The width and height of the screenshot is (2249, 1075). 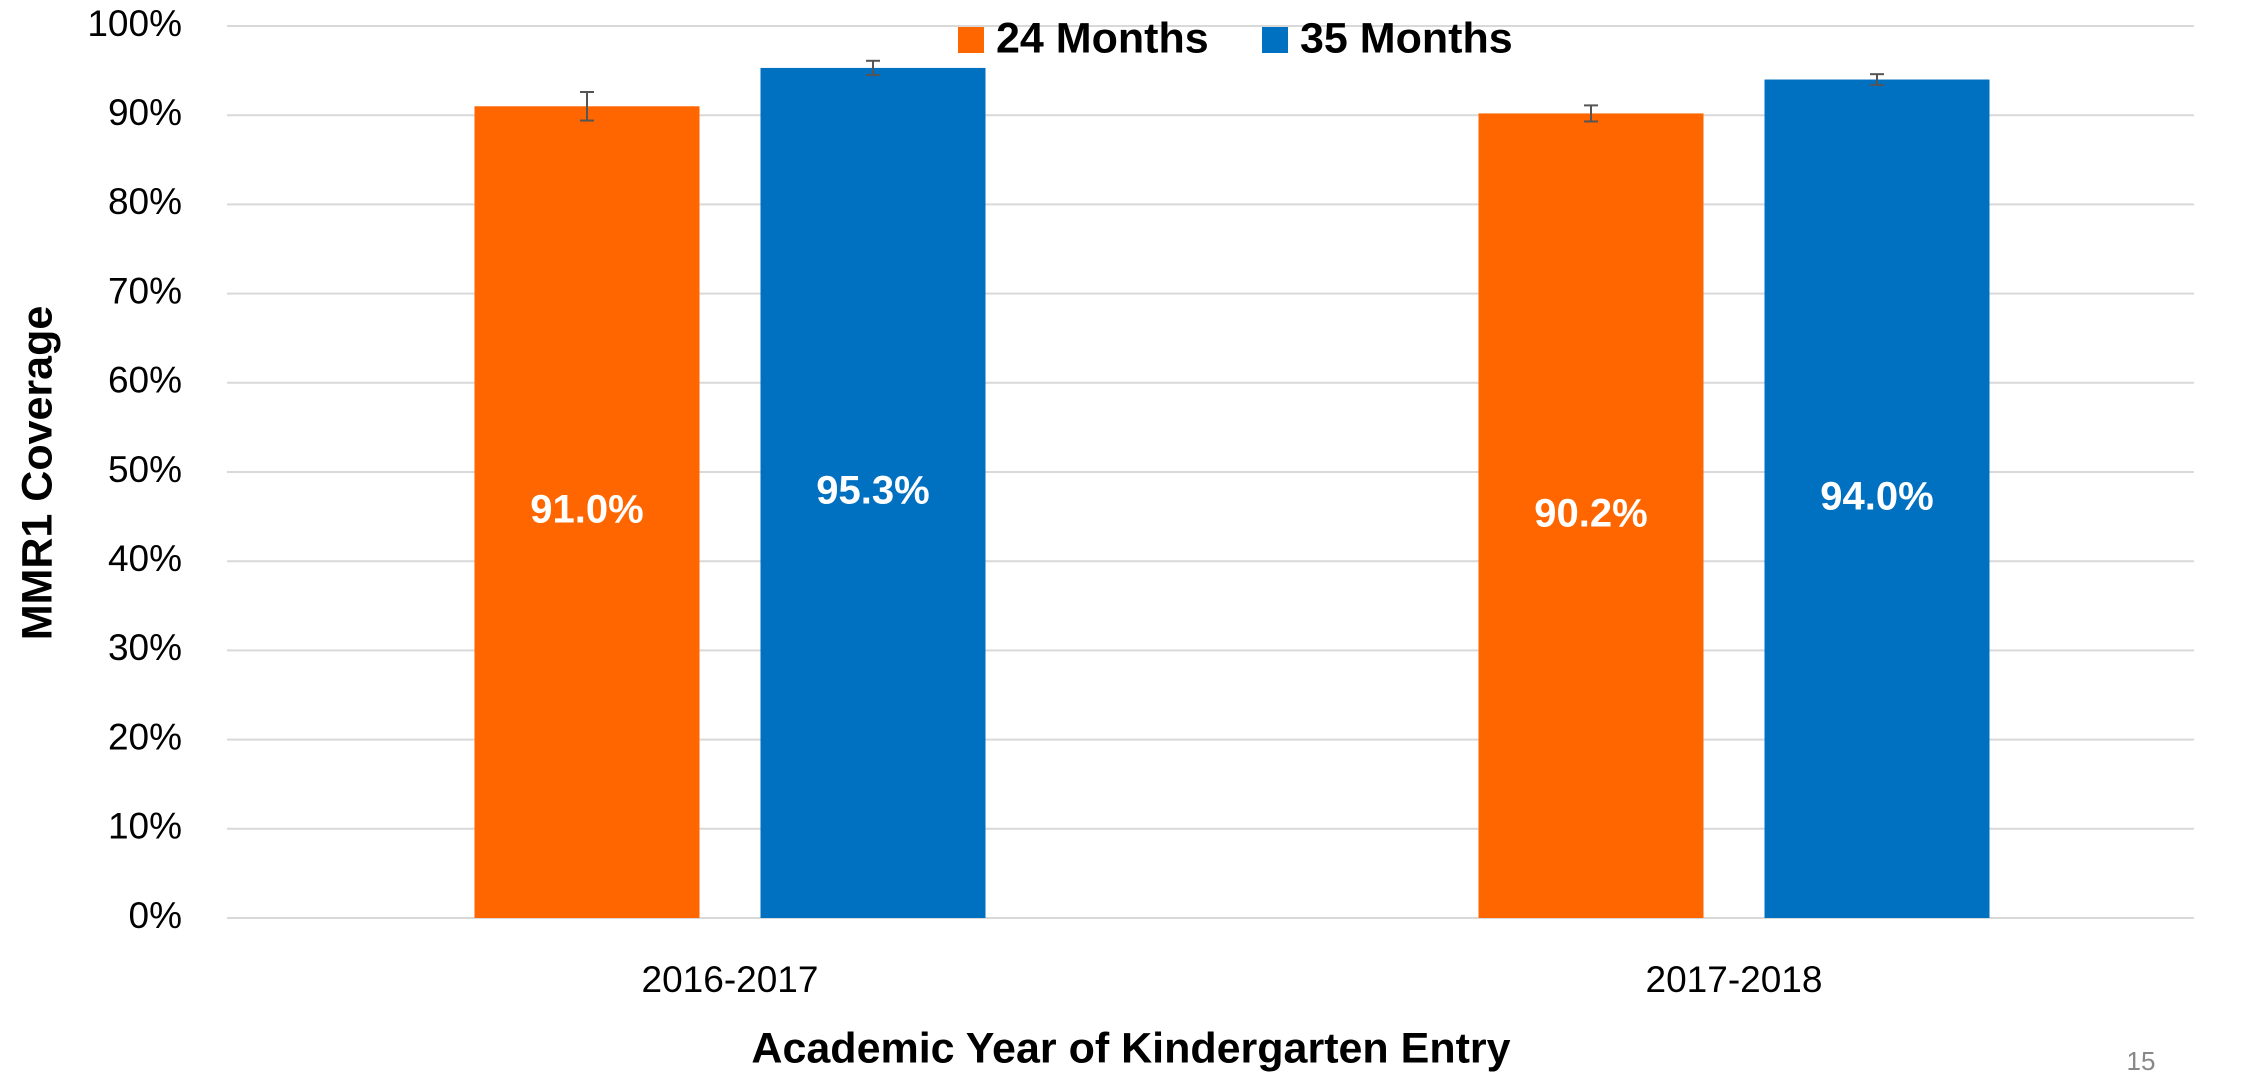 I want to click on y-tick-label: 40%, so click(x=145, y=558).